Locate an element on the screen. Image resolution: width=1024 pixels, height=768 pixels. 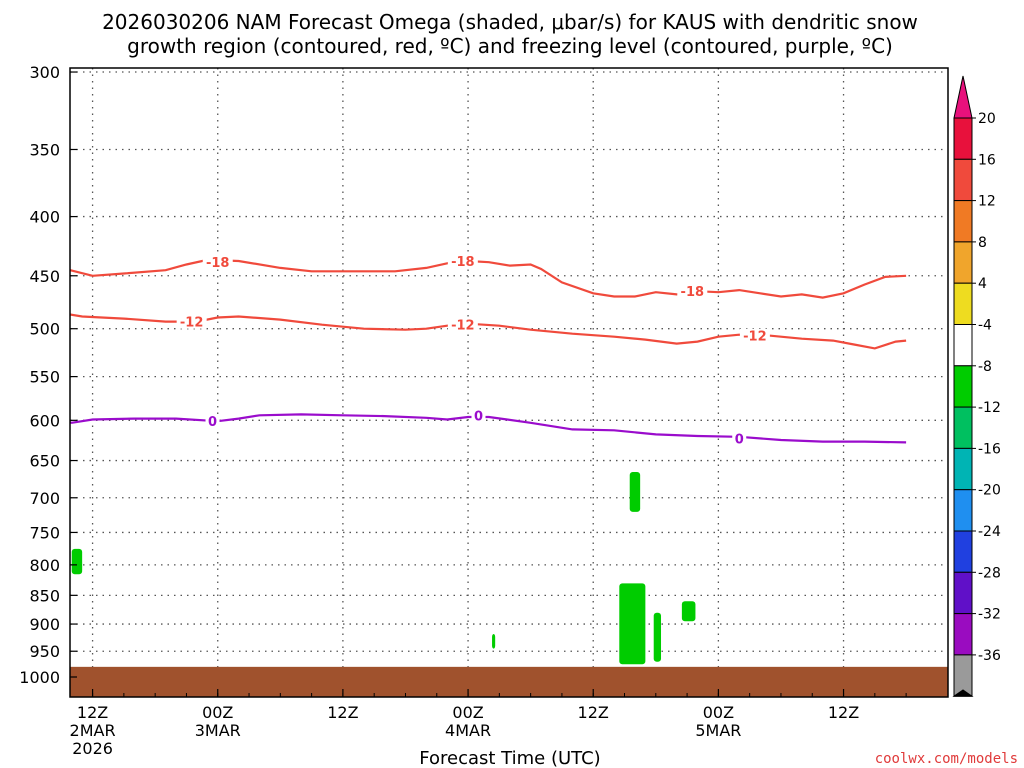
colorbar-tick-label: -36 is located at coordinates (989, 656).